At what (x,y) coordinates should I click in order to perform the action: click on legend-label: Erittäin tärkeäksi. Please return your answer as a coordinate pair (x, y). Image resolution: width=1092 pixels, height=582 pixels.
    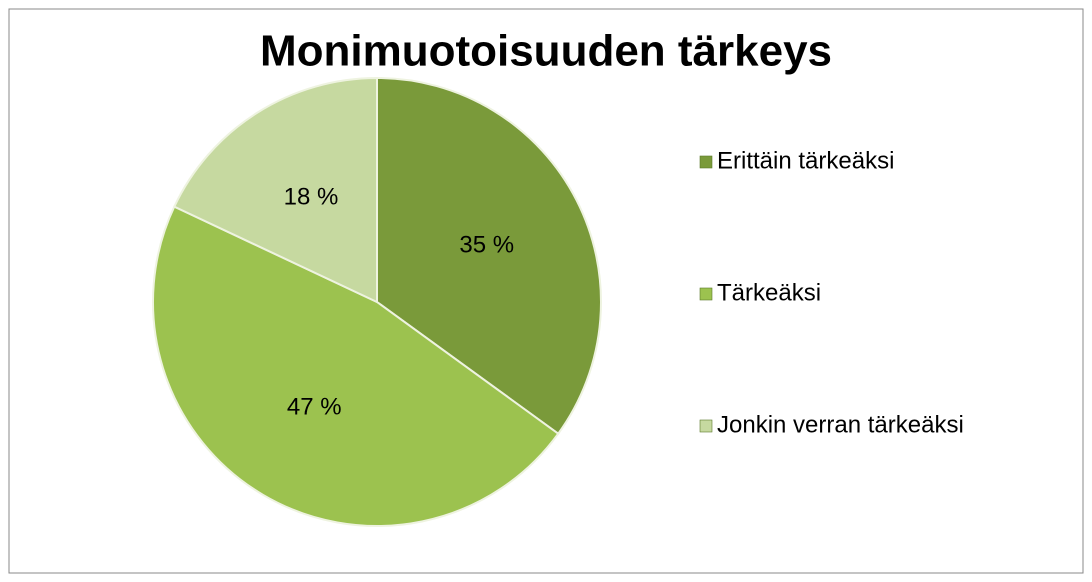
    Looking at the image, I should click on (805, 160).